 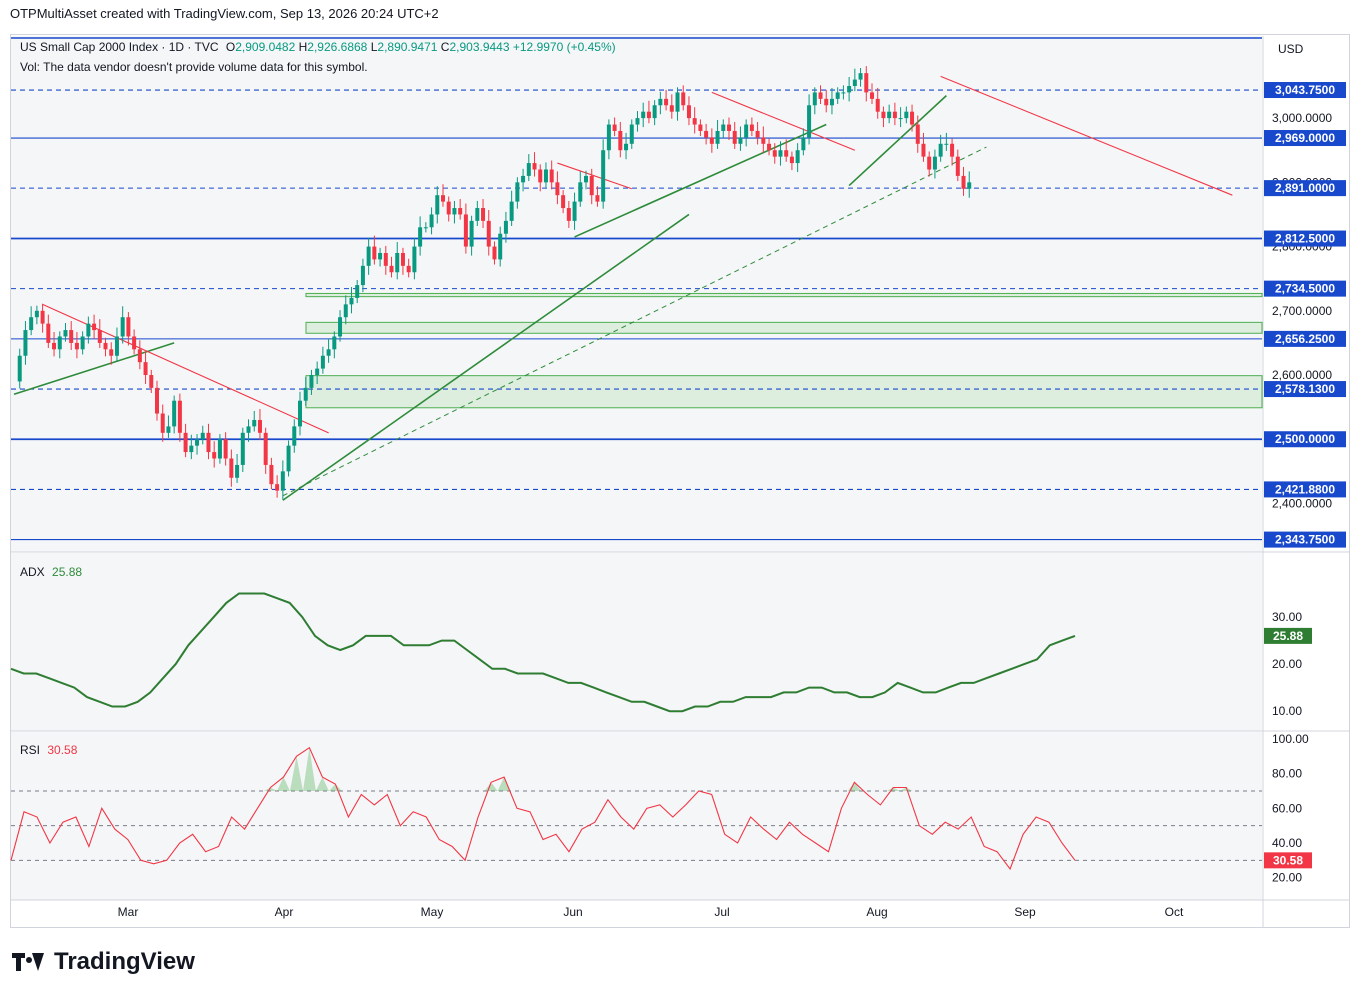 I want to click on close-value: 2,903.9443, so click(x=479, y=47).